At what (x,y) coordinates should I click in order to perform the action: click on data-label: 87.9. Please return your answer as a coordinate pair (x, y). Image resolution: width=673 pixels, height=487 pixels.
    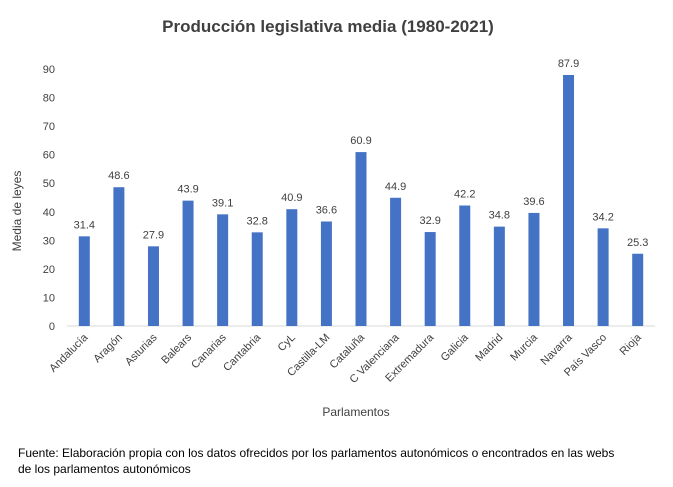
    Looking at the image, I should click on (568, 64).